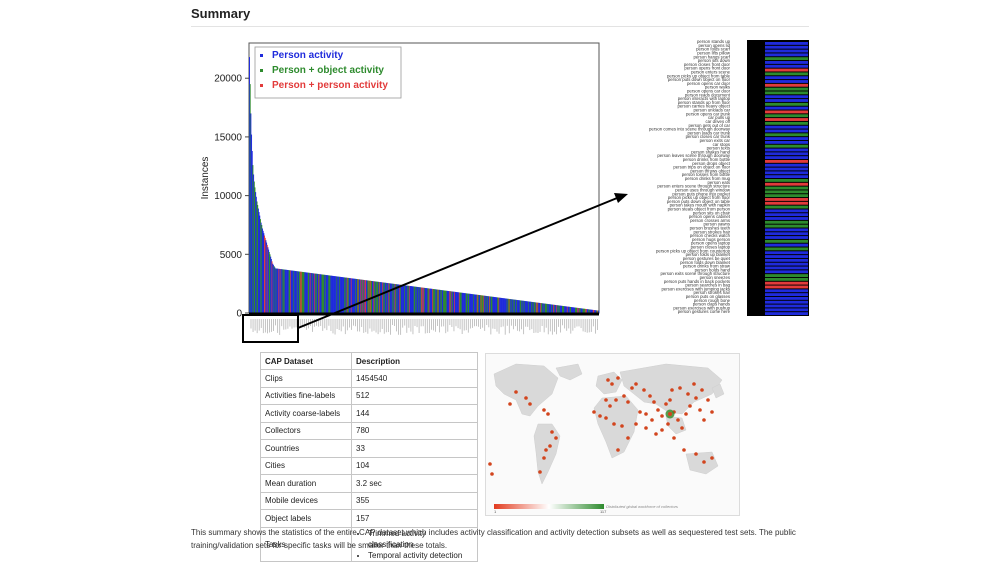 The image size is (1000, 562). What do you see at coordinates (711, 243) in the screenshot?
I see `activity-label: person opens laptop` at bounding box center [711, 243].